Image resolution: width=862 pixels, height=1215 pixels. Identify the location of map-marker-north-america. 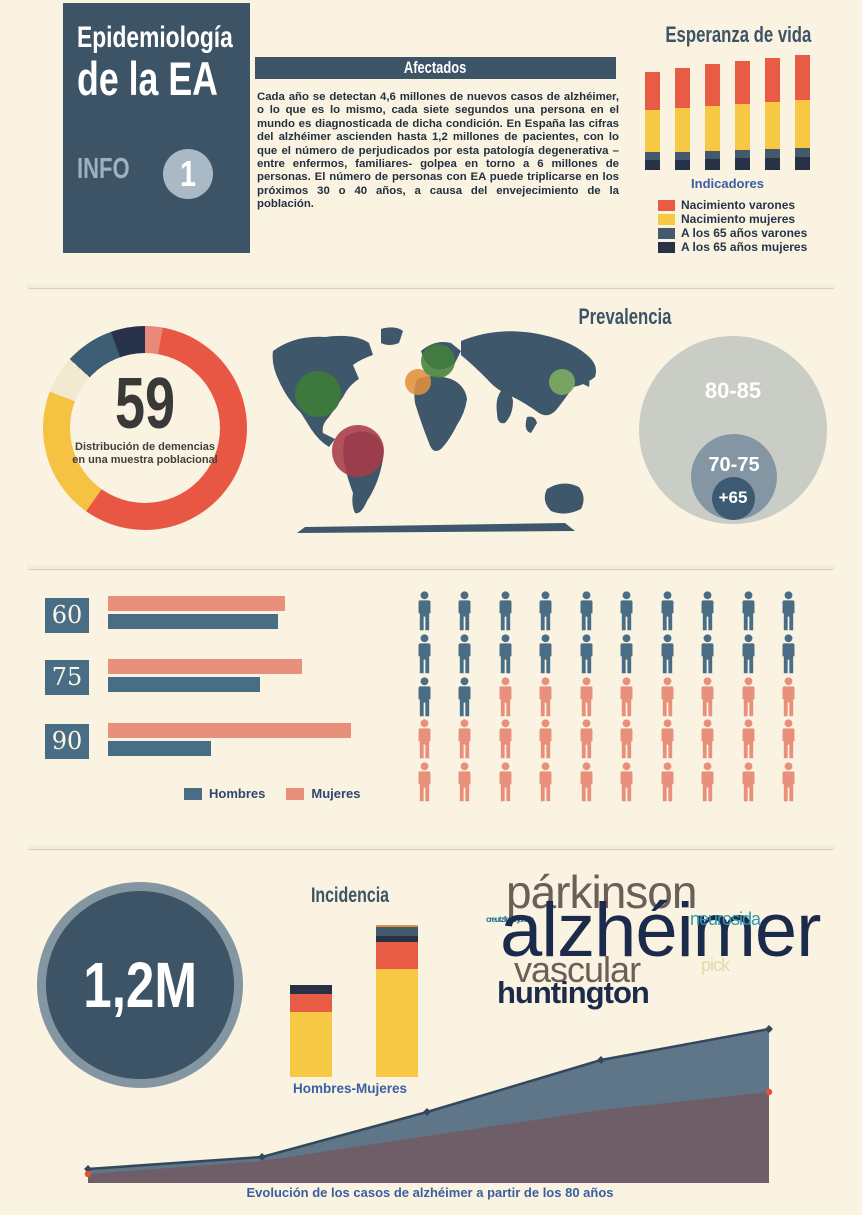
(318, 394).